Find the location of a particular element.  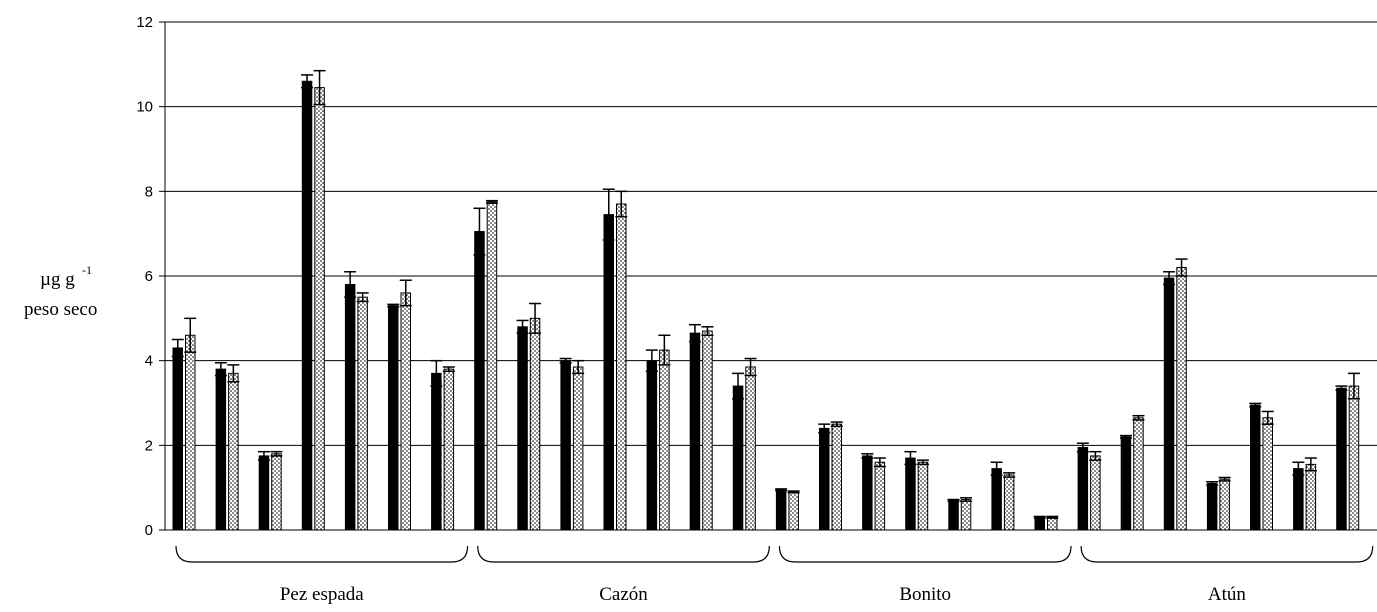

group-label: Cazón is located at coordinates (623, 594).